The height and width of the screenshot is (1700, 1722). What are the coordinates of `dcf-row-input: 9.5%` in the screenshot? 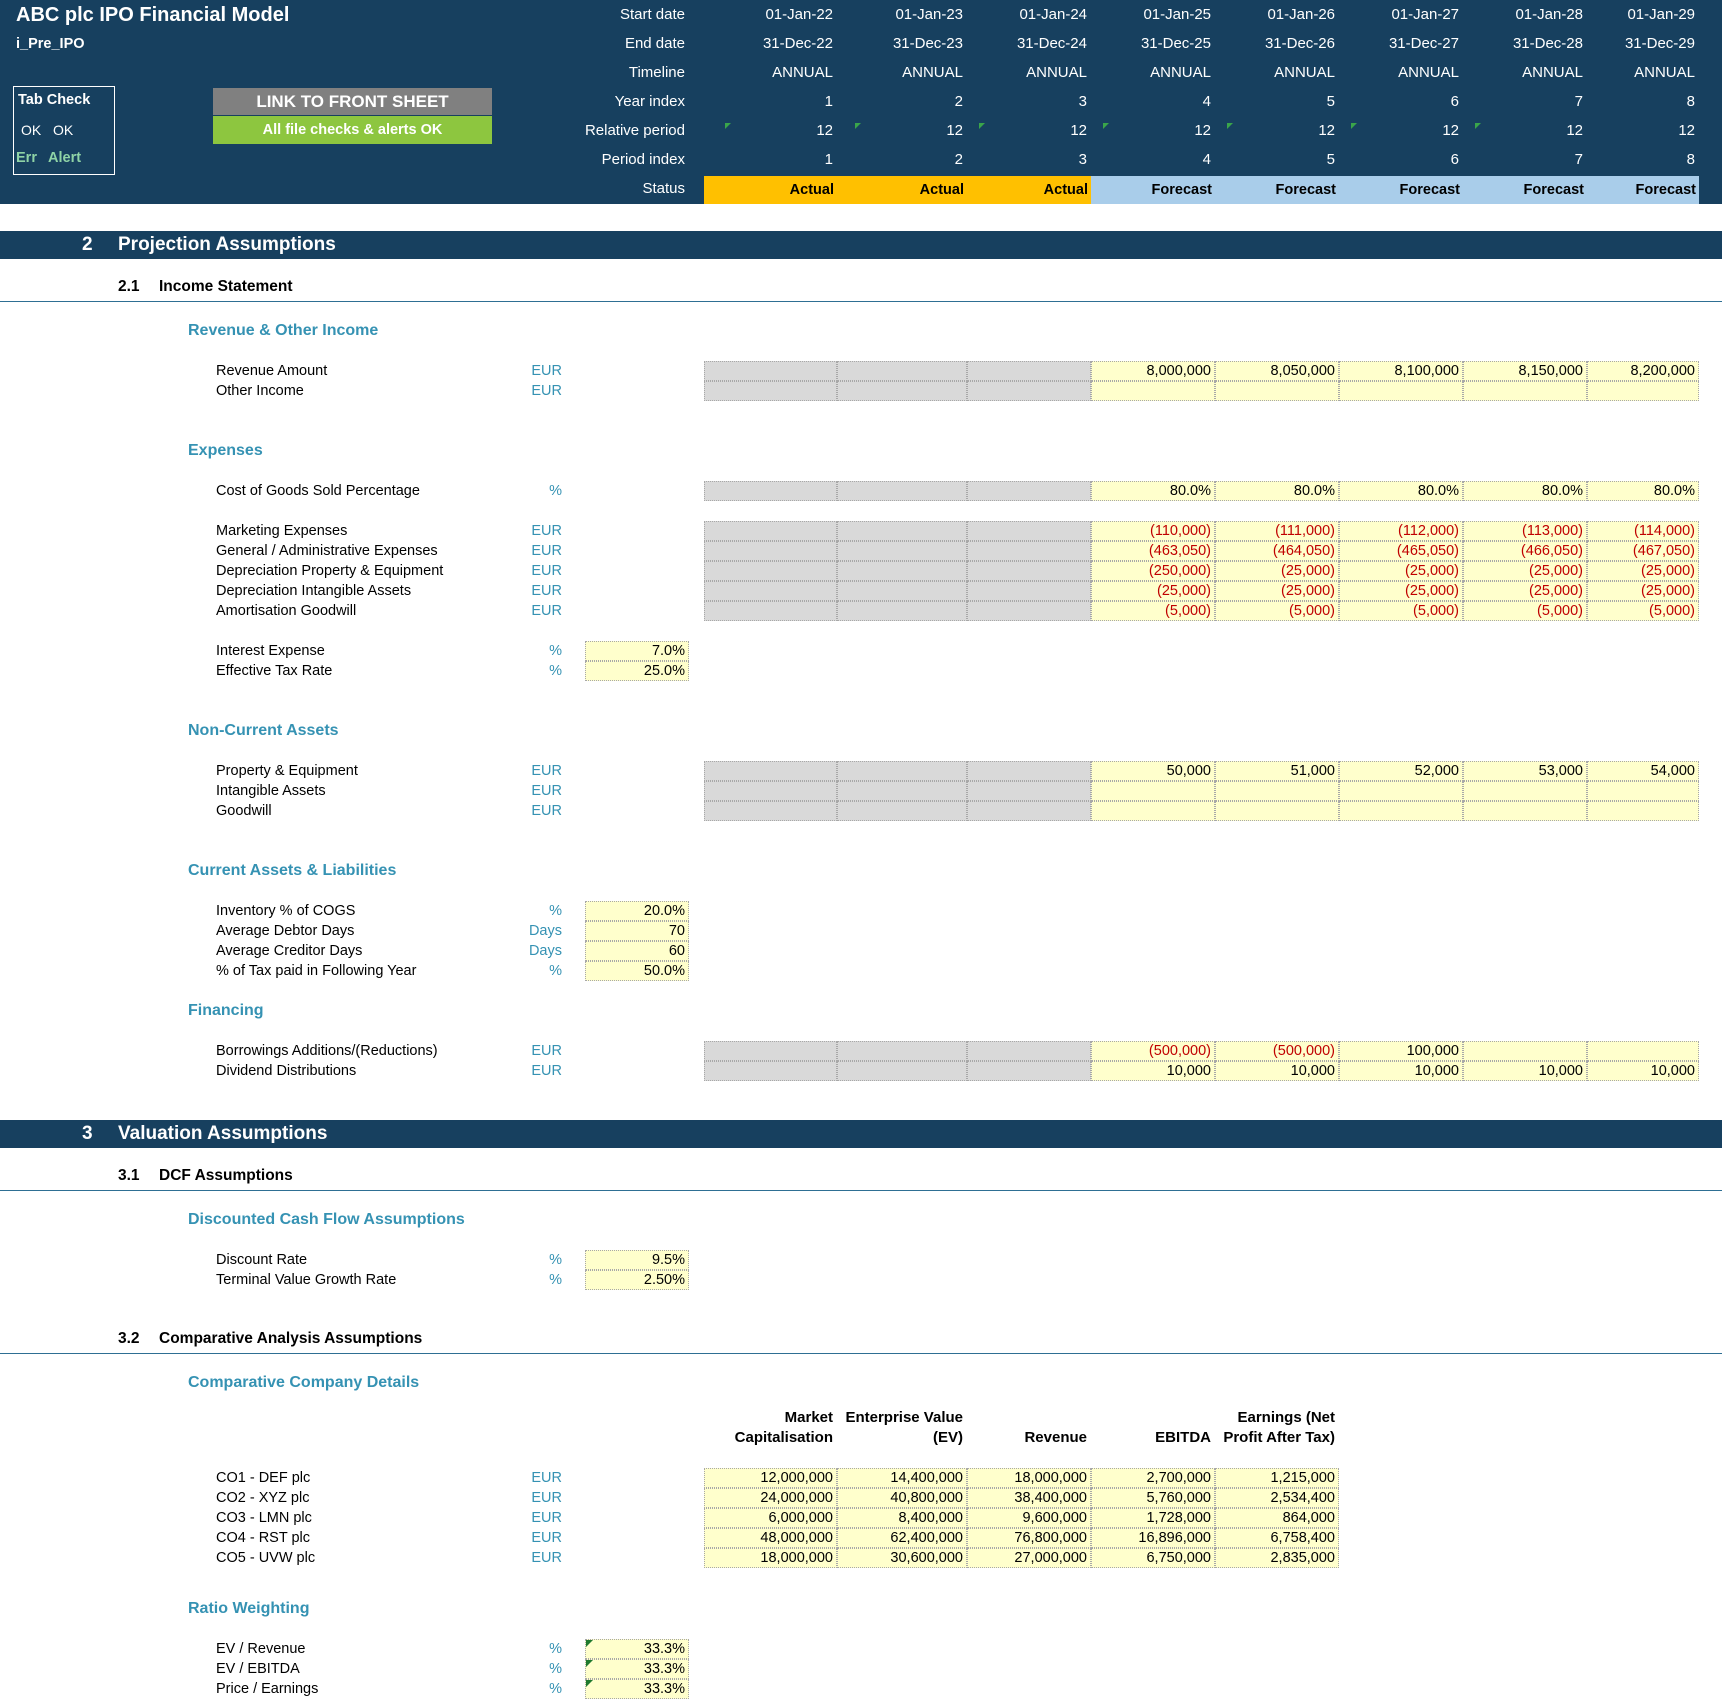 It's located at (637, 1260).